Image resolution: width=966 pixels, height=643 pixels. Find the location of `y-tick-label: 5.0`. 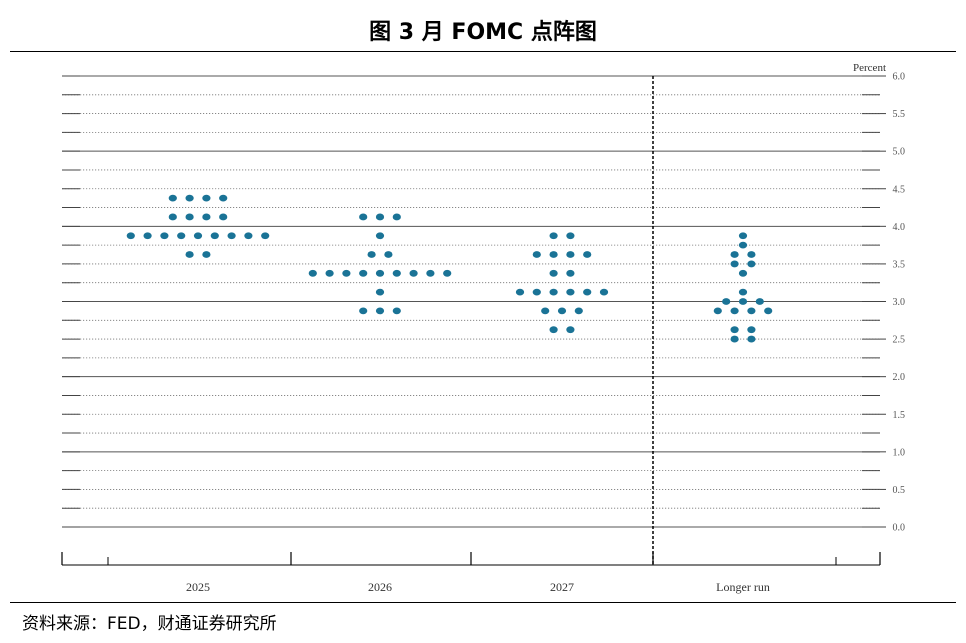

y-tick-label: 5.0 is located at coordinates (899, 152).